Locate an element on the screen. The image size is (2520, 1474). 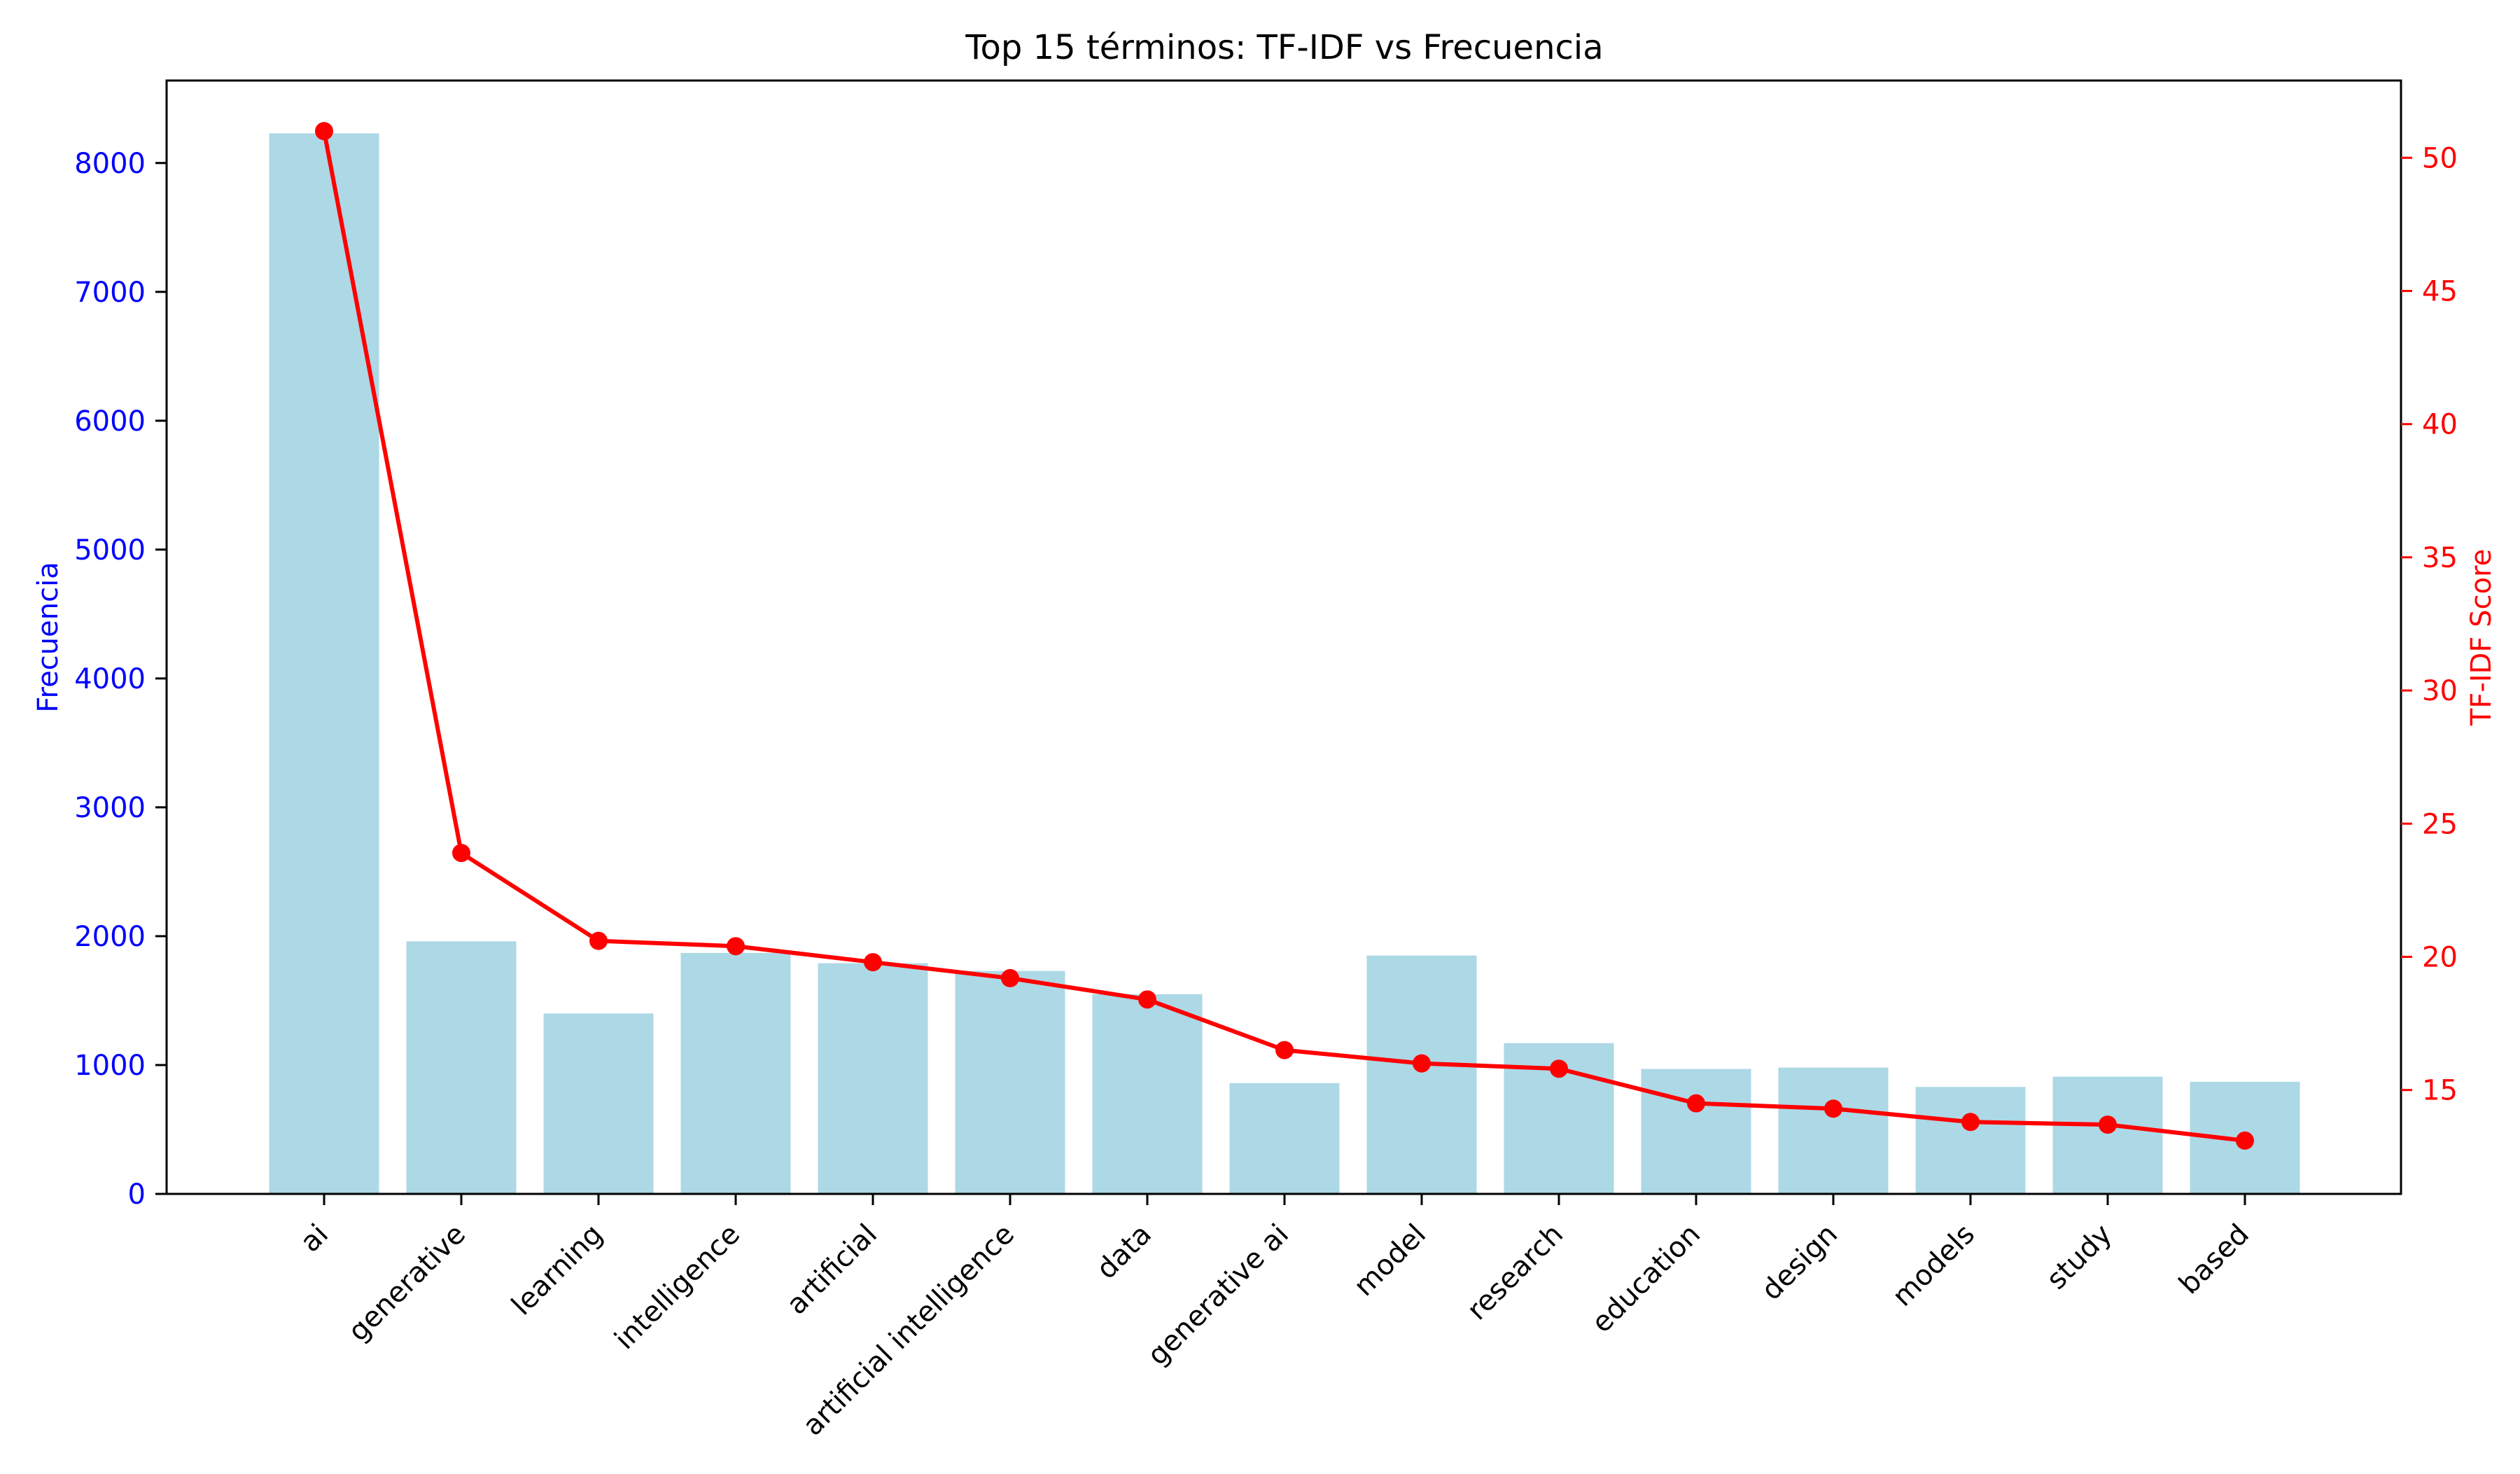
bar-data is located at coordinates (1147, 1094).